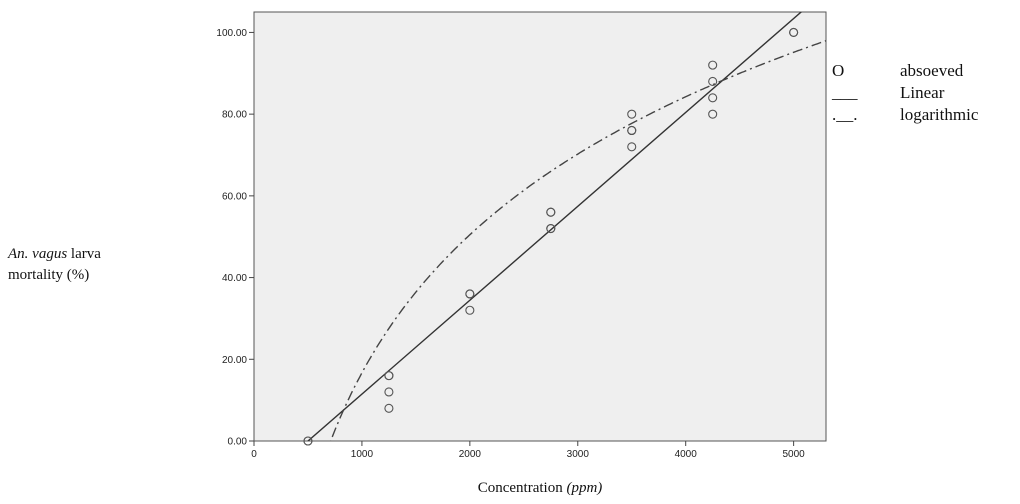 The height and width of the screenshot is (504, 1020). Describe the element at coordinates (932, 70) in the screenshot. I see `legend-label-observed: absoeved` at that location.